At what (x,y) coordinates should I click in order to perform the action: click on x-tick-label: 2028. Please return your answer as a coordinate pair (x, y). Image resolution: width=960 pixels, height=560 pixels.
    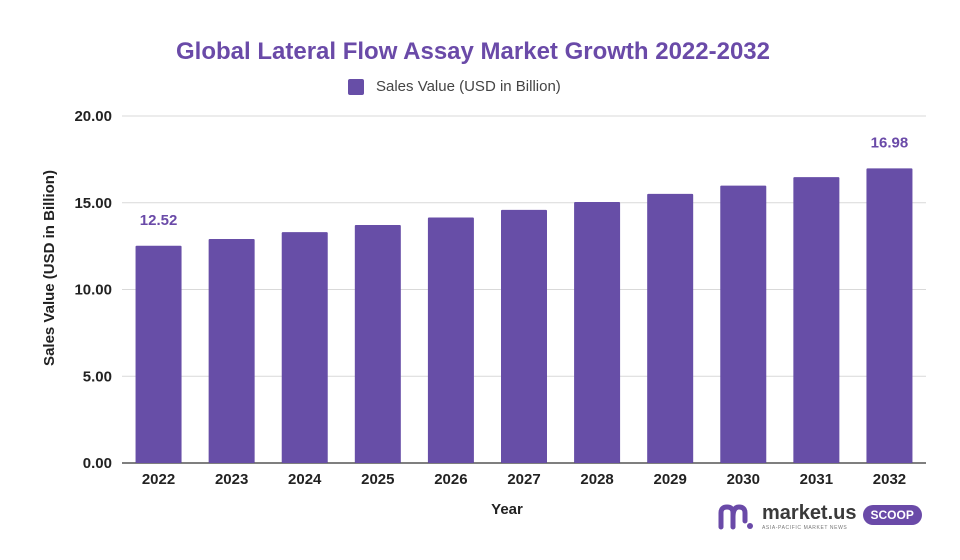
    Looking at the image, I should click on (596, 479).